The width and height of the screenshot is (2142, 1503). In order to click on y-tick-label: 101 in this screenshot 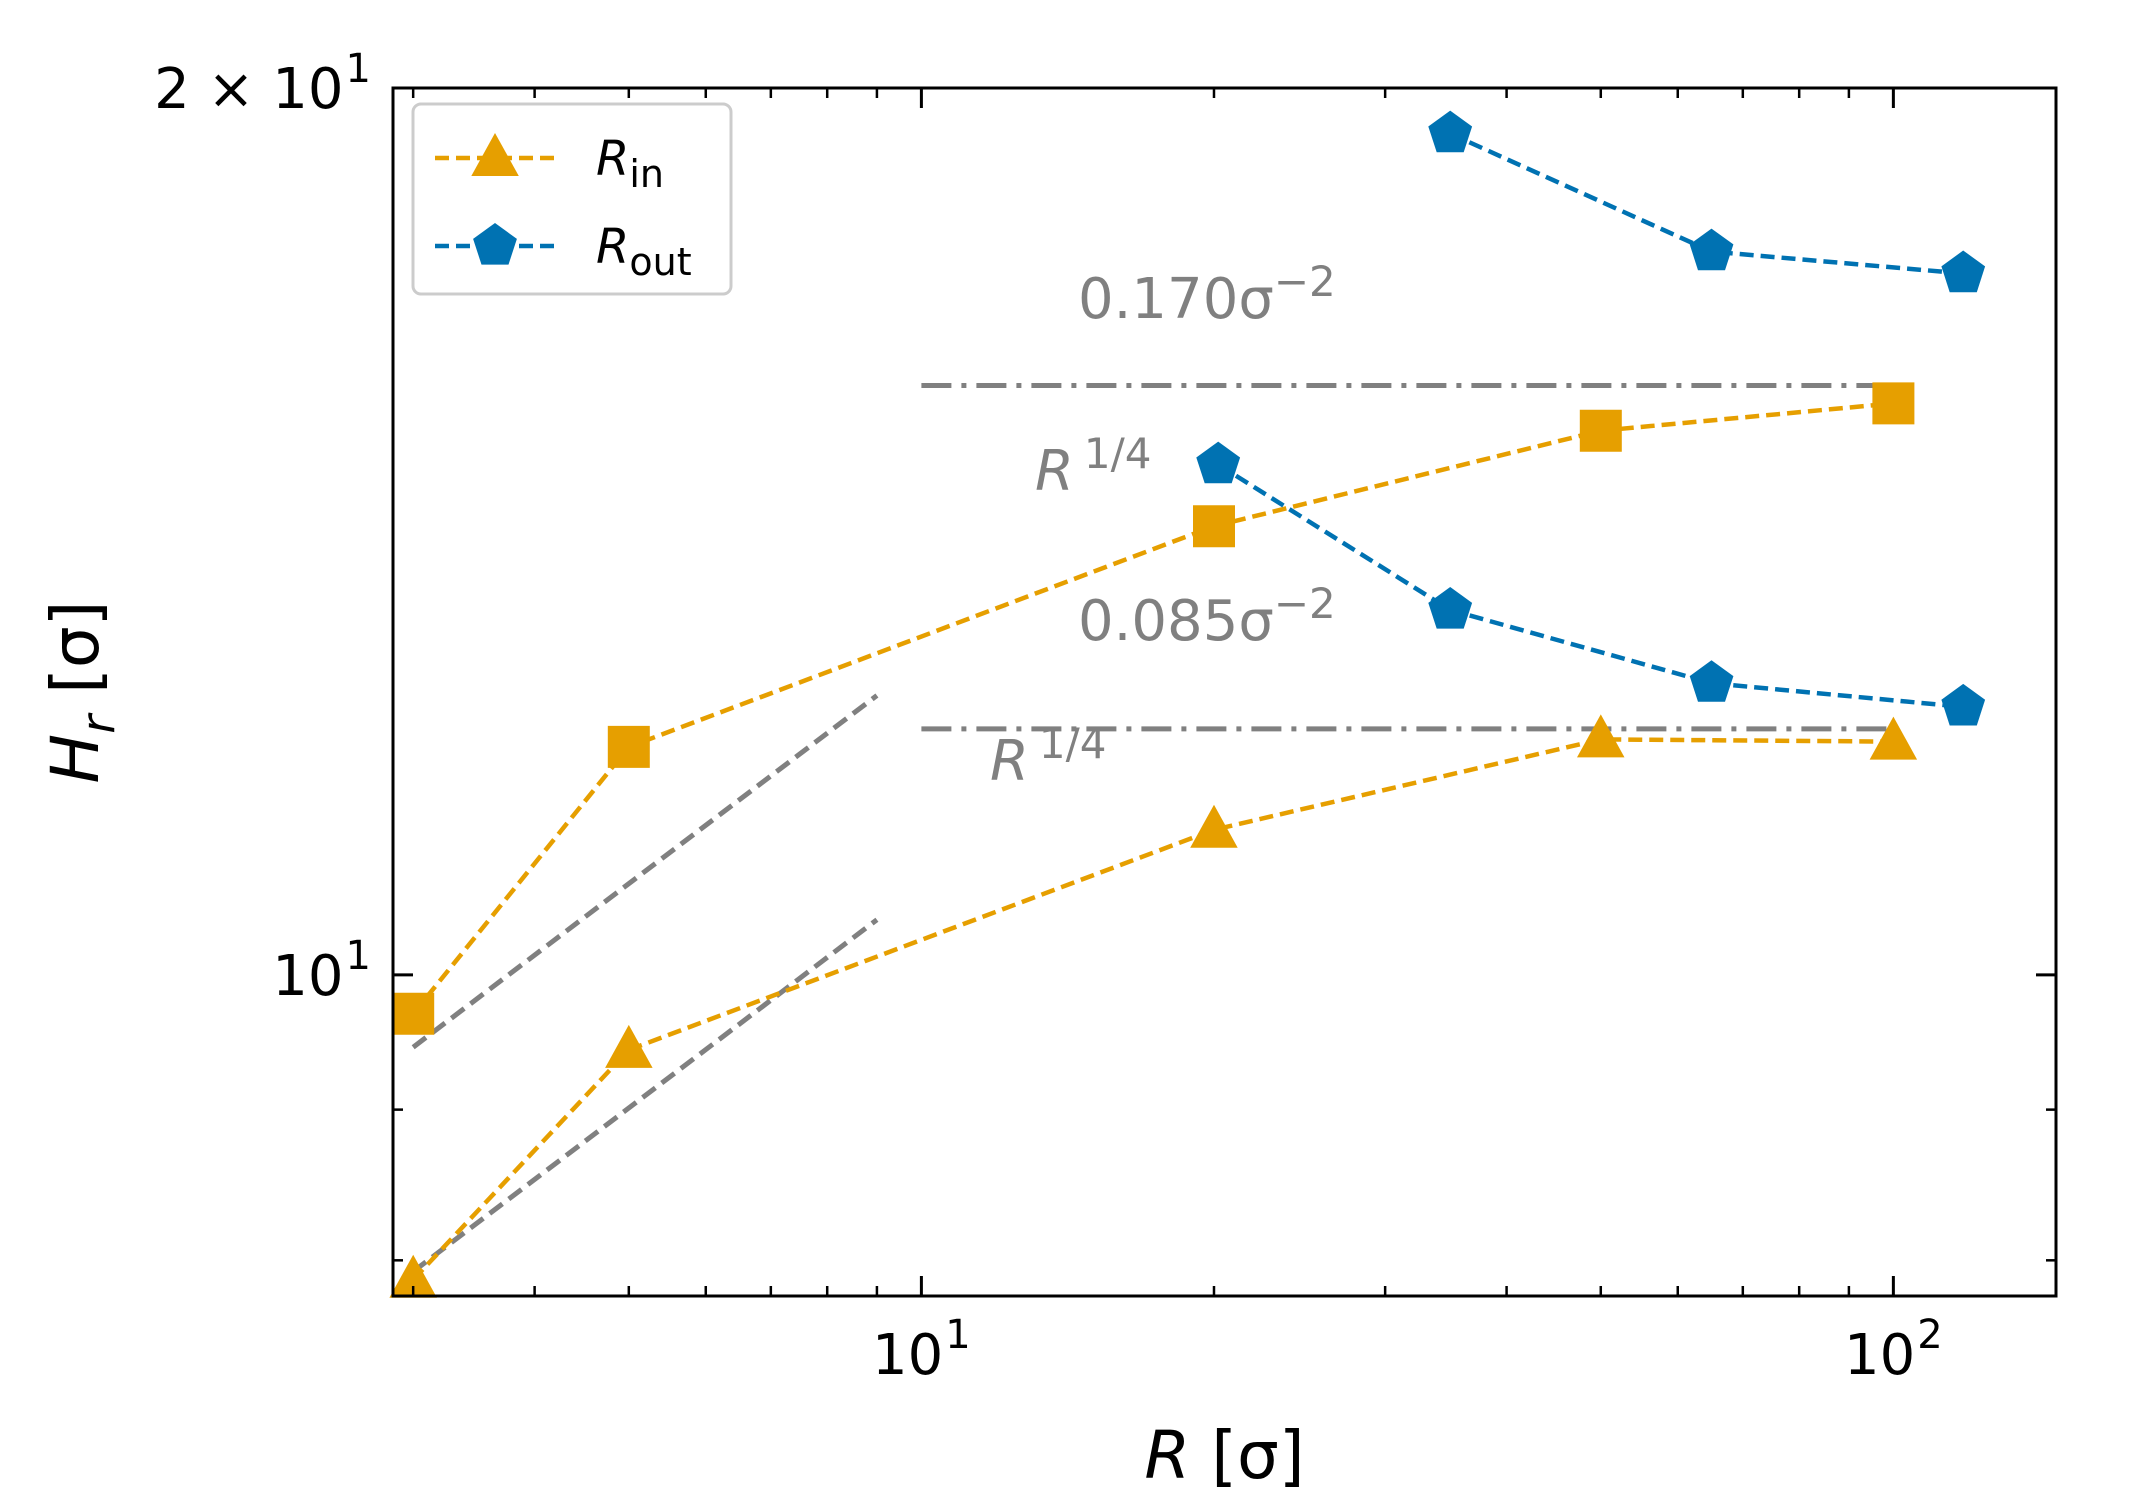, I will do `click(321, 971)`.